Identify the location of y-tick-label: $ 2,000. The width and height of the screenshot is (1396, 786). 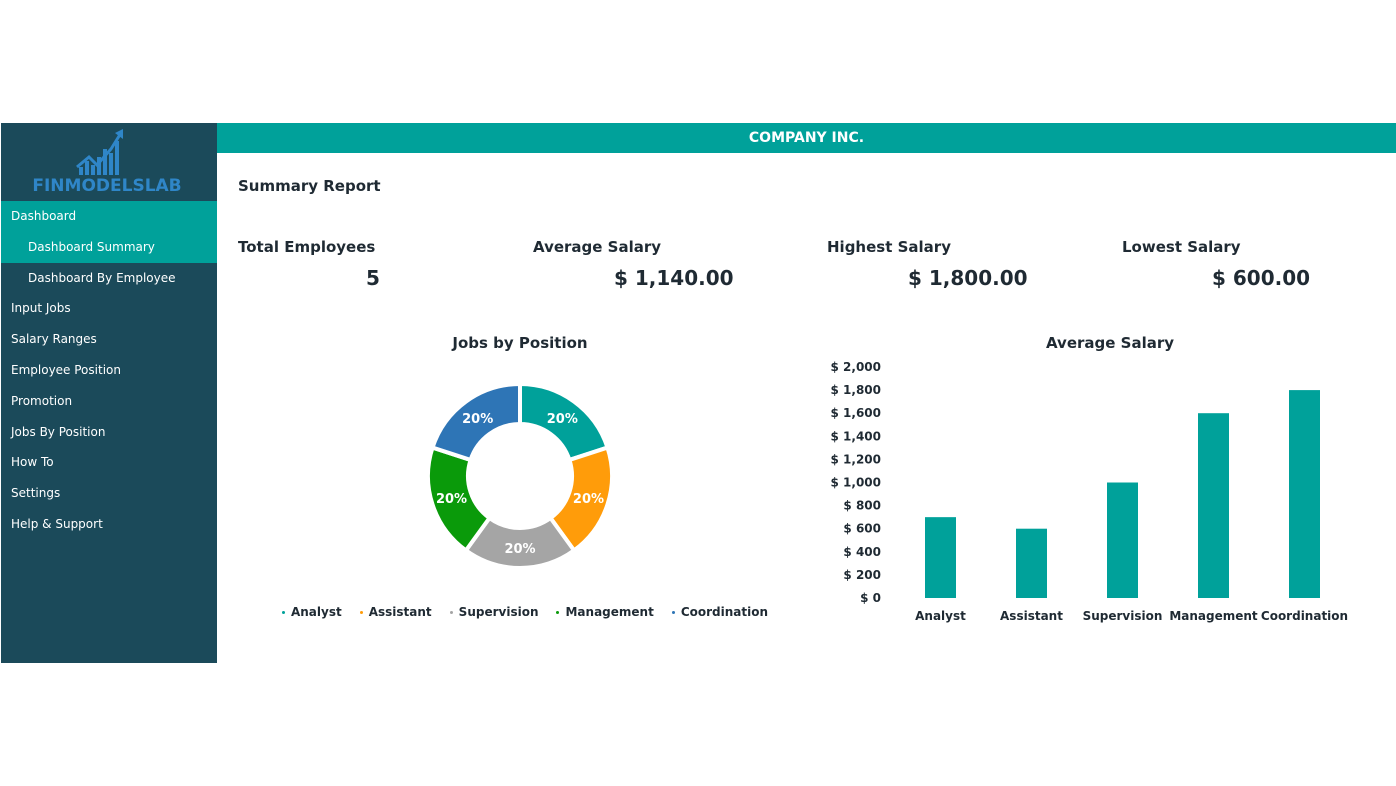
(856, 367).